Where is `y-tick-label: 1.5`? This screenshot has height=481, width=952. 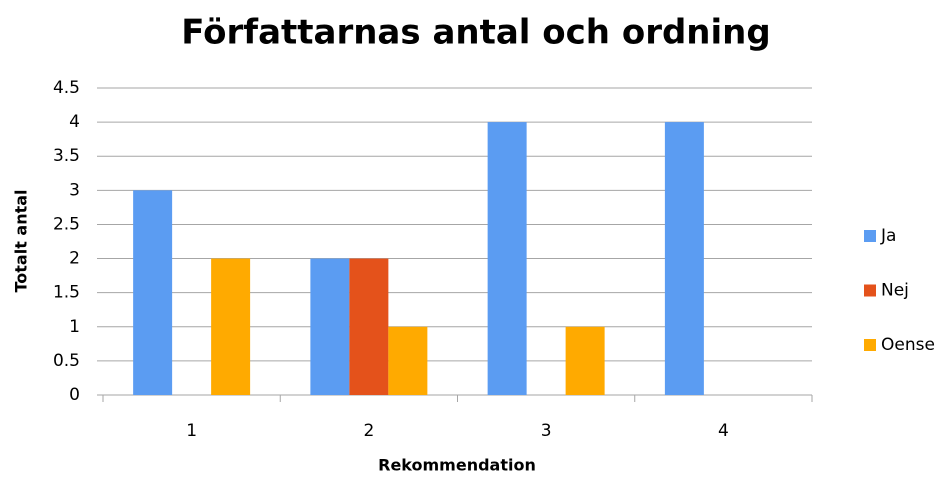
y-tick-label: 1.5 is located at coordinates (66, 293).